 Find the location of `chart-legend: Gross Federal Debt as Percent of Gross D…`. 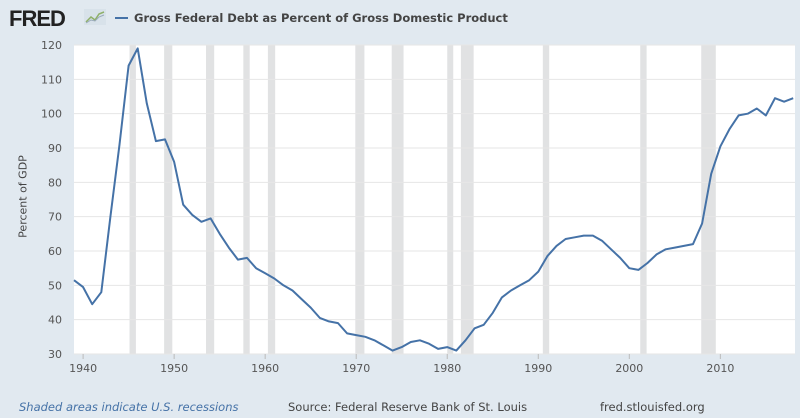

chart-legend: Gross Federal Debt as Percent of Gross D… is located at coordinates (311, 18).